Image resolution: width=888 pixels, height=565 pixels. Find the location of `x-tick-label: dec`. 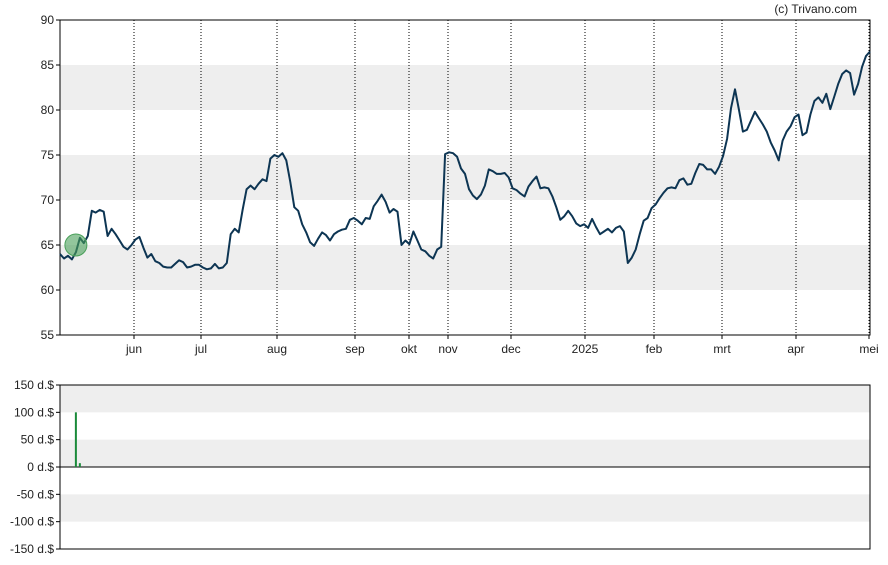

x-tick-label: dec is located at coordinates (510, 349).